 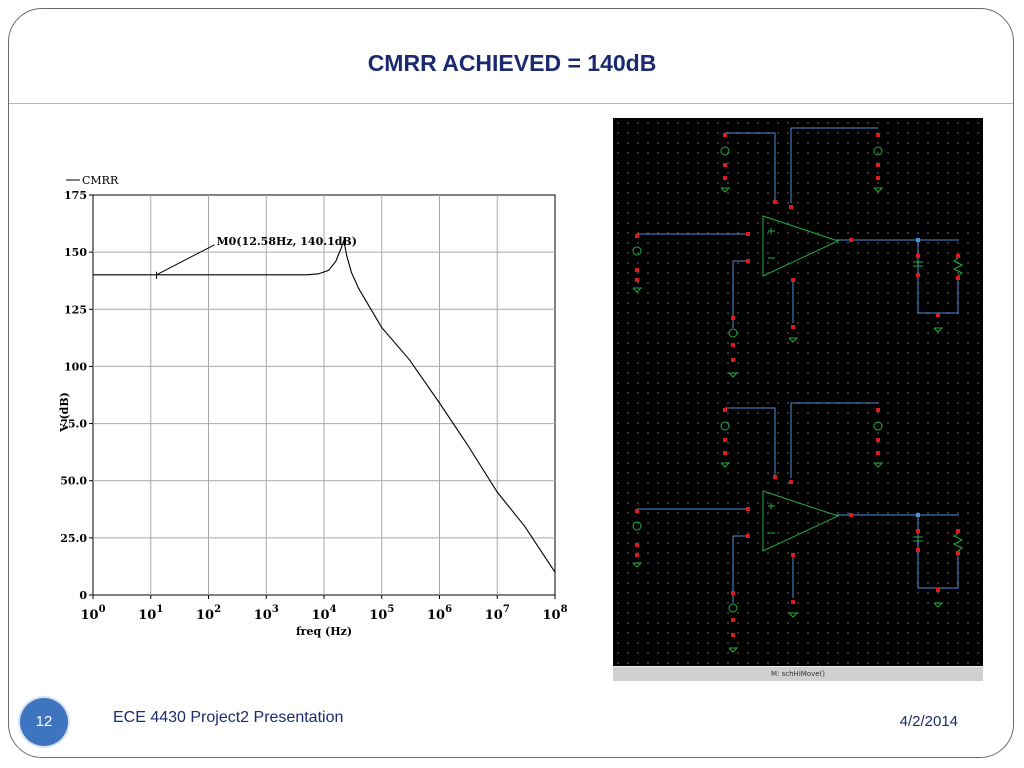 What do you see at coordinates (75, 309) in the screenshot?
I see `y-tick-label: 125` at bounding box center [75, 309].